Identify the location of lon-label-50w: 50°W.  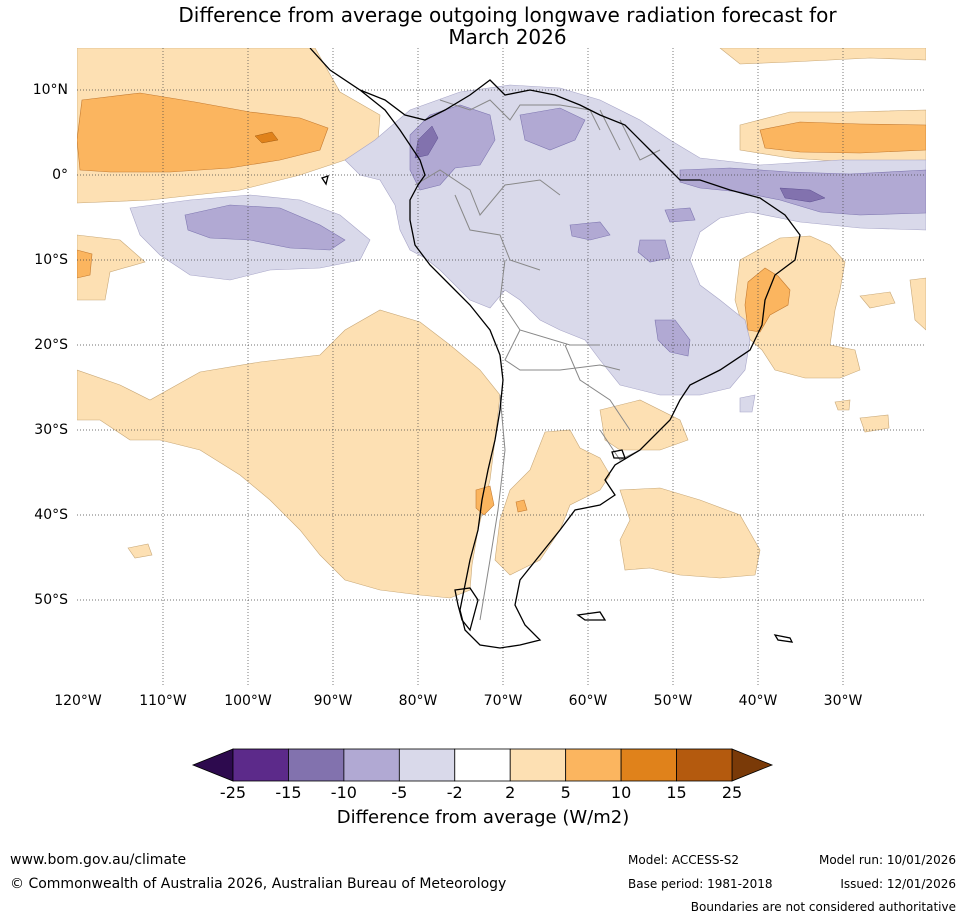
(673, 701).